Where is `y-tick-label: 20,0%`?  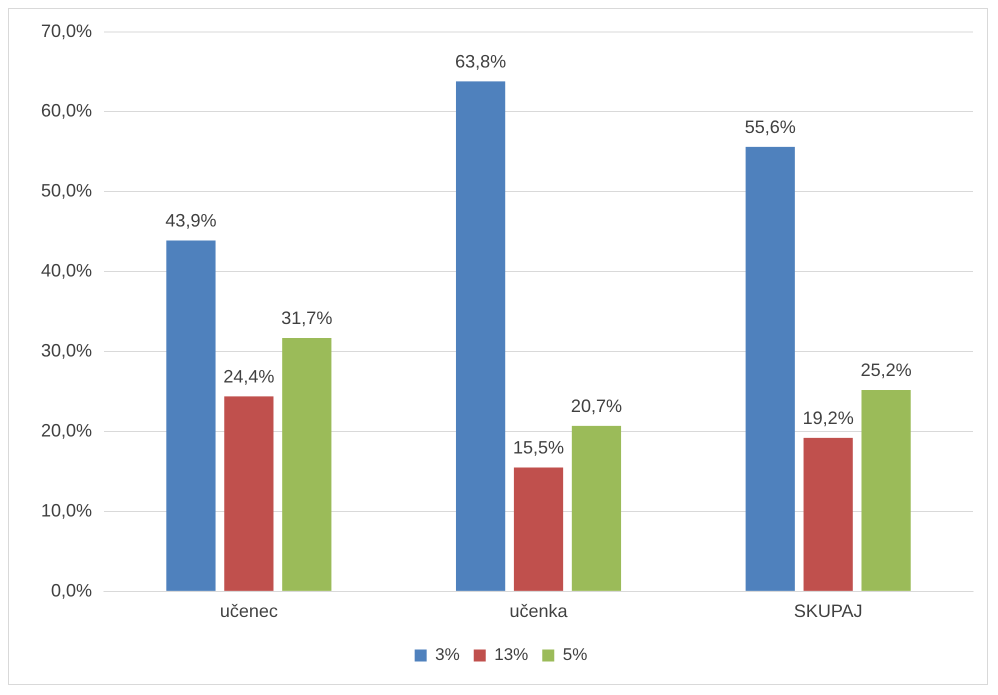
y-tick-label: 20,0% is located at coordinates (66, 430).